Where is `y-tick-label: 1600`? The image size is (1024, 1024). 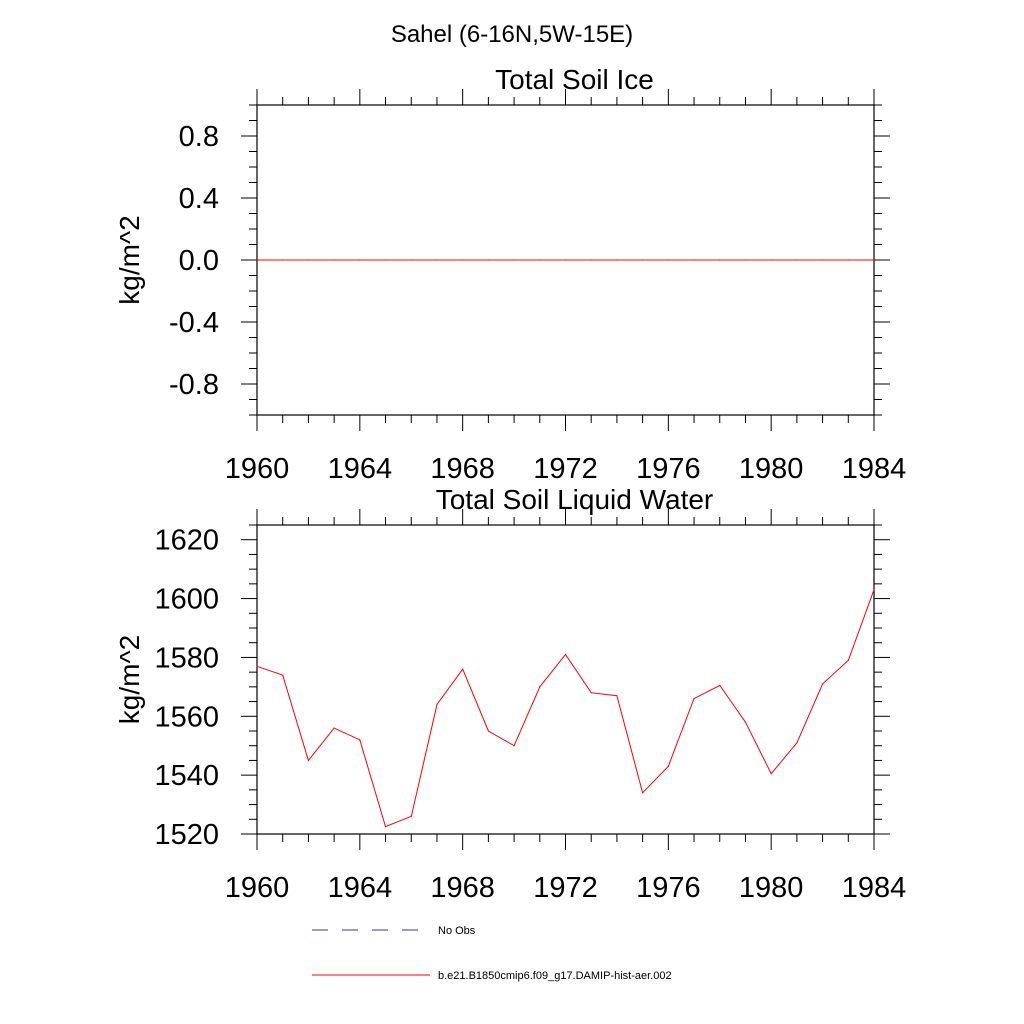
y-tick-label: 1600 is located at coordinates (186, 600).